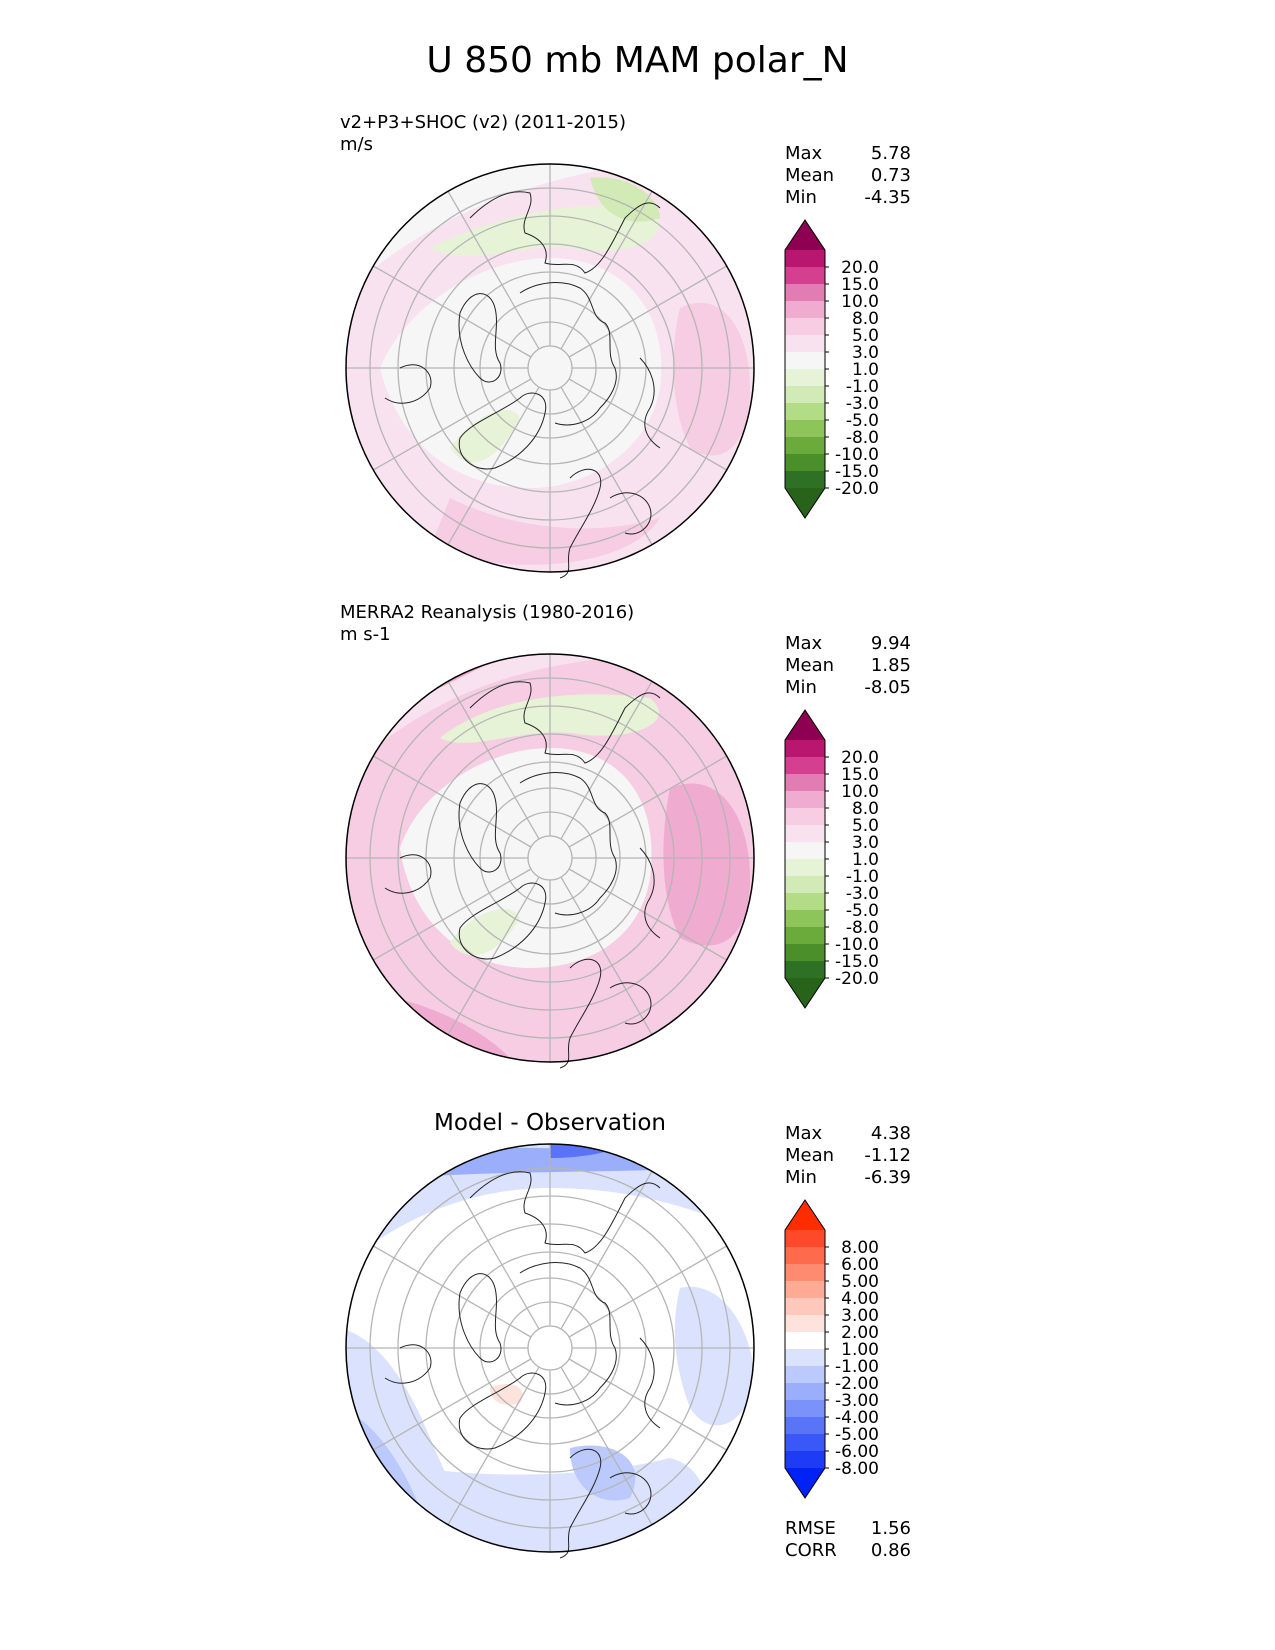 This screenshot has width=1275, height=1650. I want to click on panel2-colorbar-tick-label: -5.0, so click(862, 911).